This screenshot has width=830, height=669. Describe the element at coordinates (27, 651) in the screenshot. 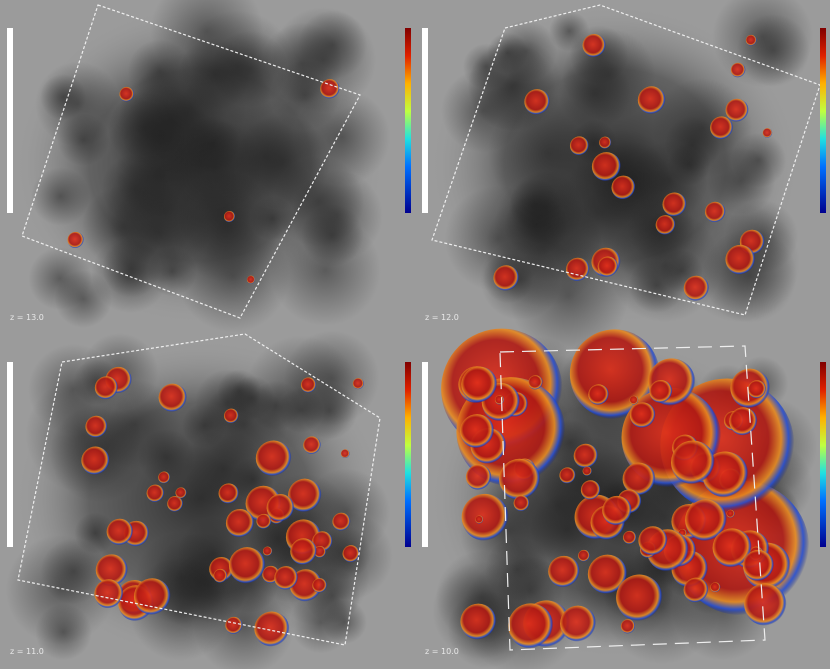

I see `panel-label: z = 11.0` at that location.